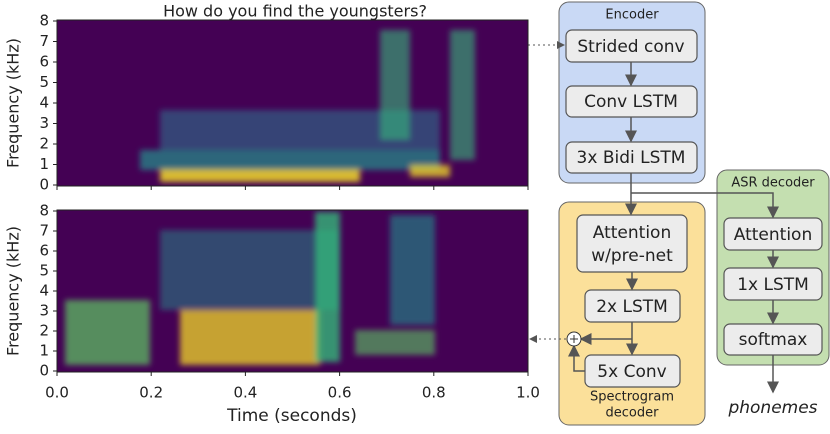  Describe the element at coordinates (773, 340) in the screenshot. I see `block-label: softmax` at that location.